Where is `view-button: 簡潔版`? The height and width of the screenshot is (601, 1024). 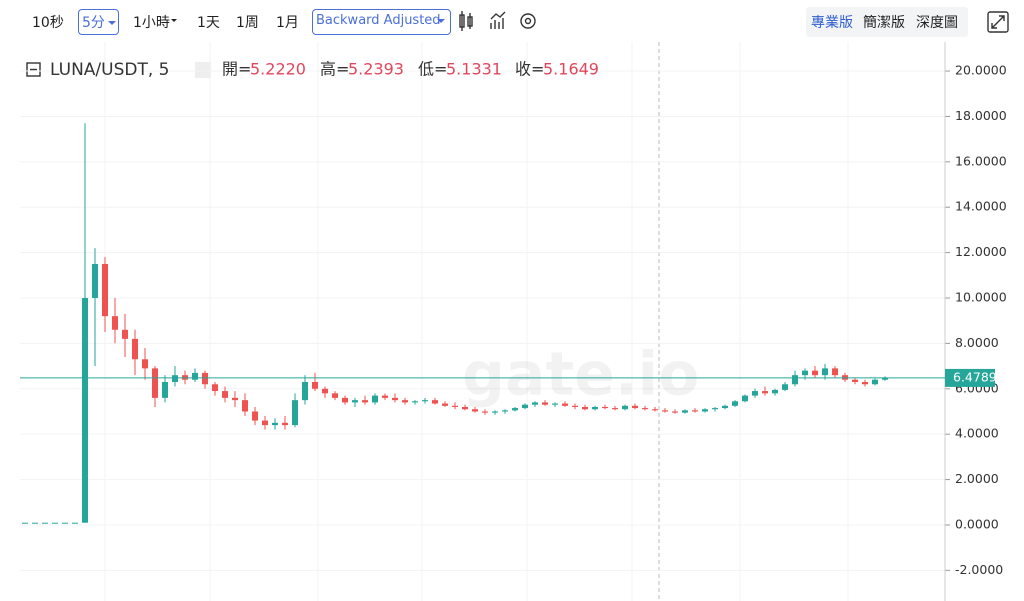 view-button: 簡潔版 is located at coordinates (884, 23).